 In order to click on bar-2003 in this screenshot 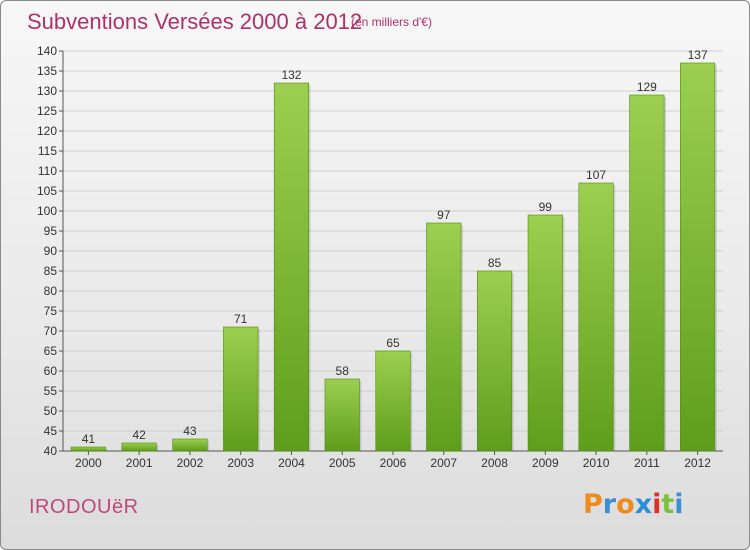, I will do `click(241, 389)`.